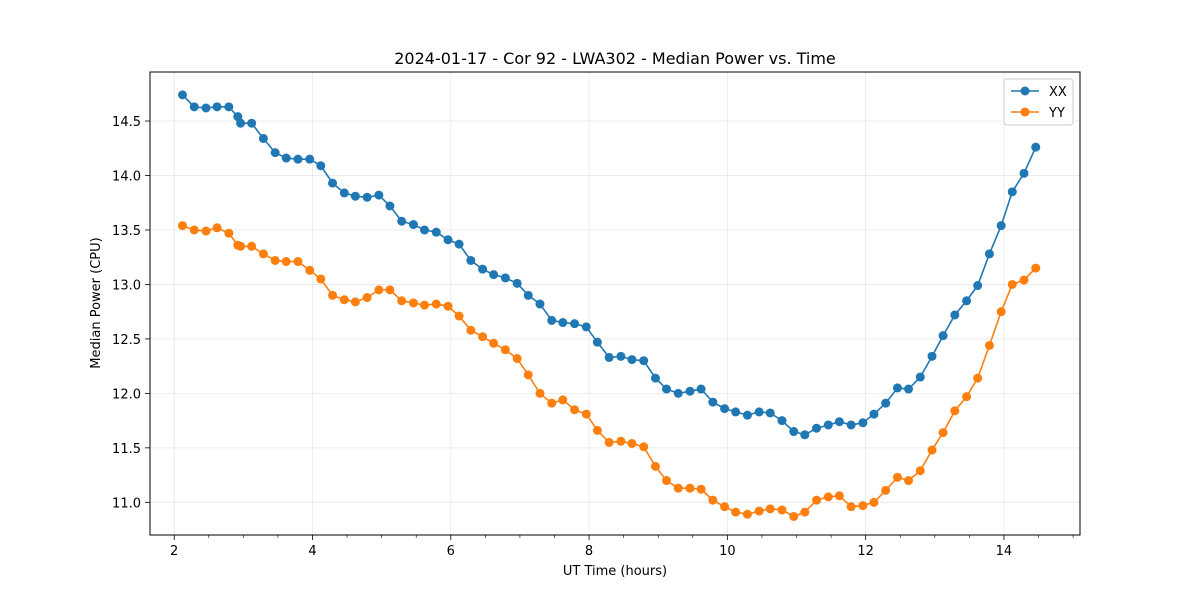  Describe the element at coordinates (126, 449) in the screenshot. I see `y-tick-label: 11.5` at that location.